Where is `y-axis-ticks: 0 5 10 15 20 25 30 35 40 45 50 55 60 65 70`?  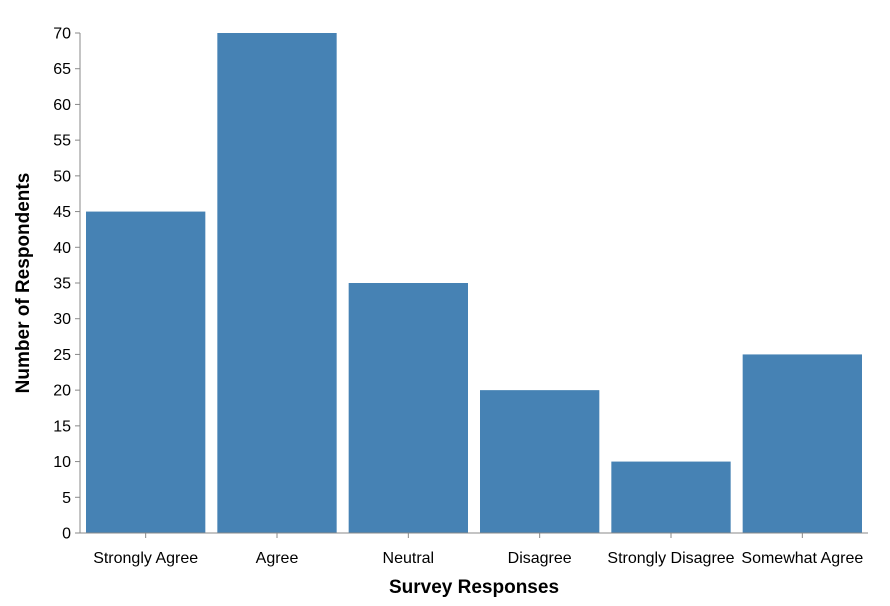 y-axis-ticks: 0 5 10 15 20 25 30 35 40 45 50 55 60 65 70 is located at coordinates (66, 284).